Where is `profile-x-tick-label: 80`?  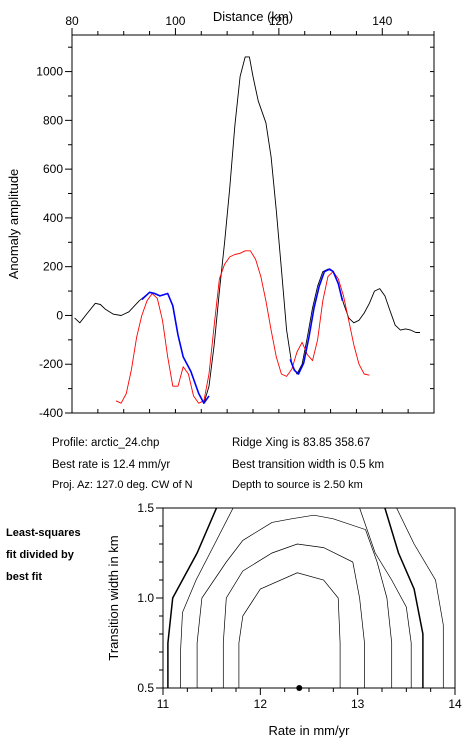 profile-x-tick-label: 80 is located at coordinates (72, 21).